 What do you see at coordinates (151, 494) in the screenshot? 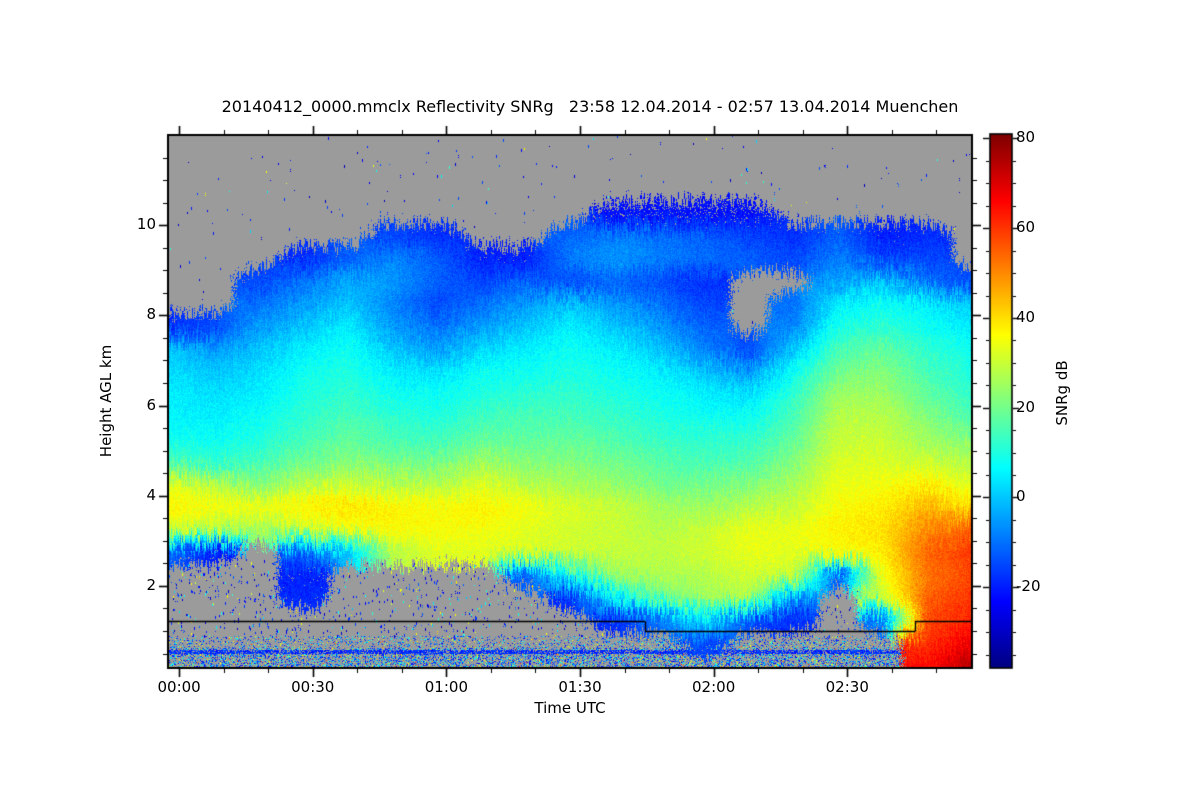
I see `y-tick-label-4: 4` at bounding box center [151, 494].